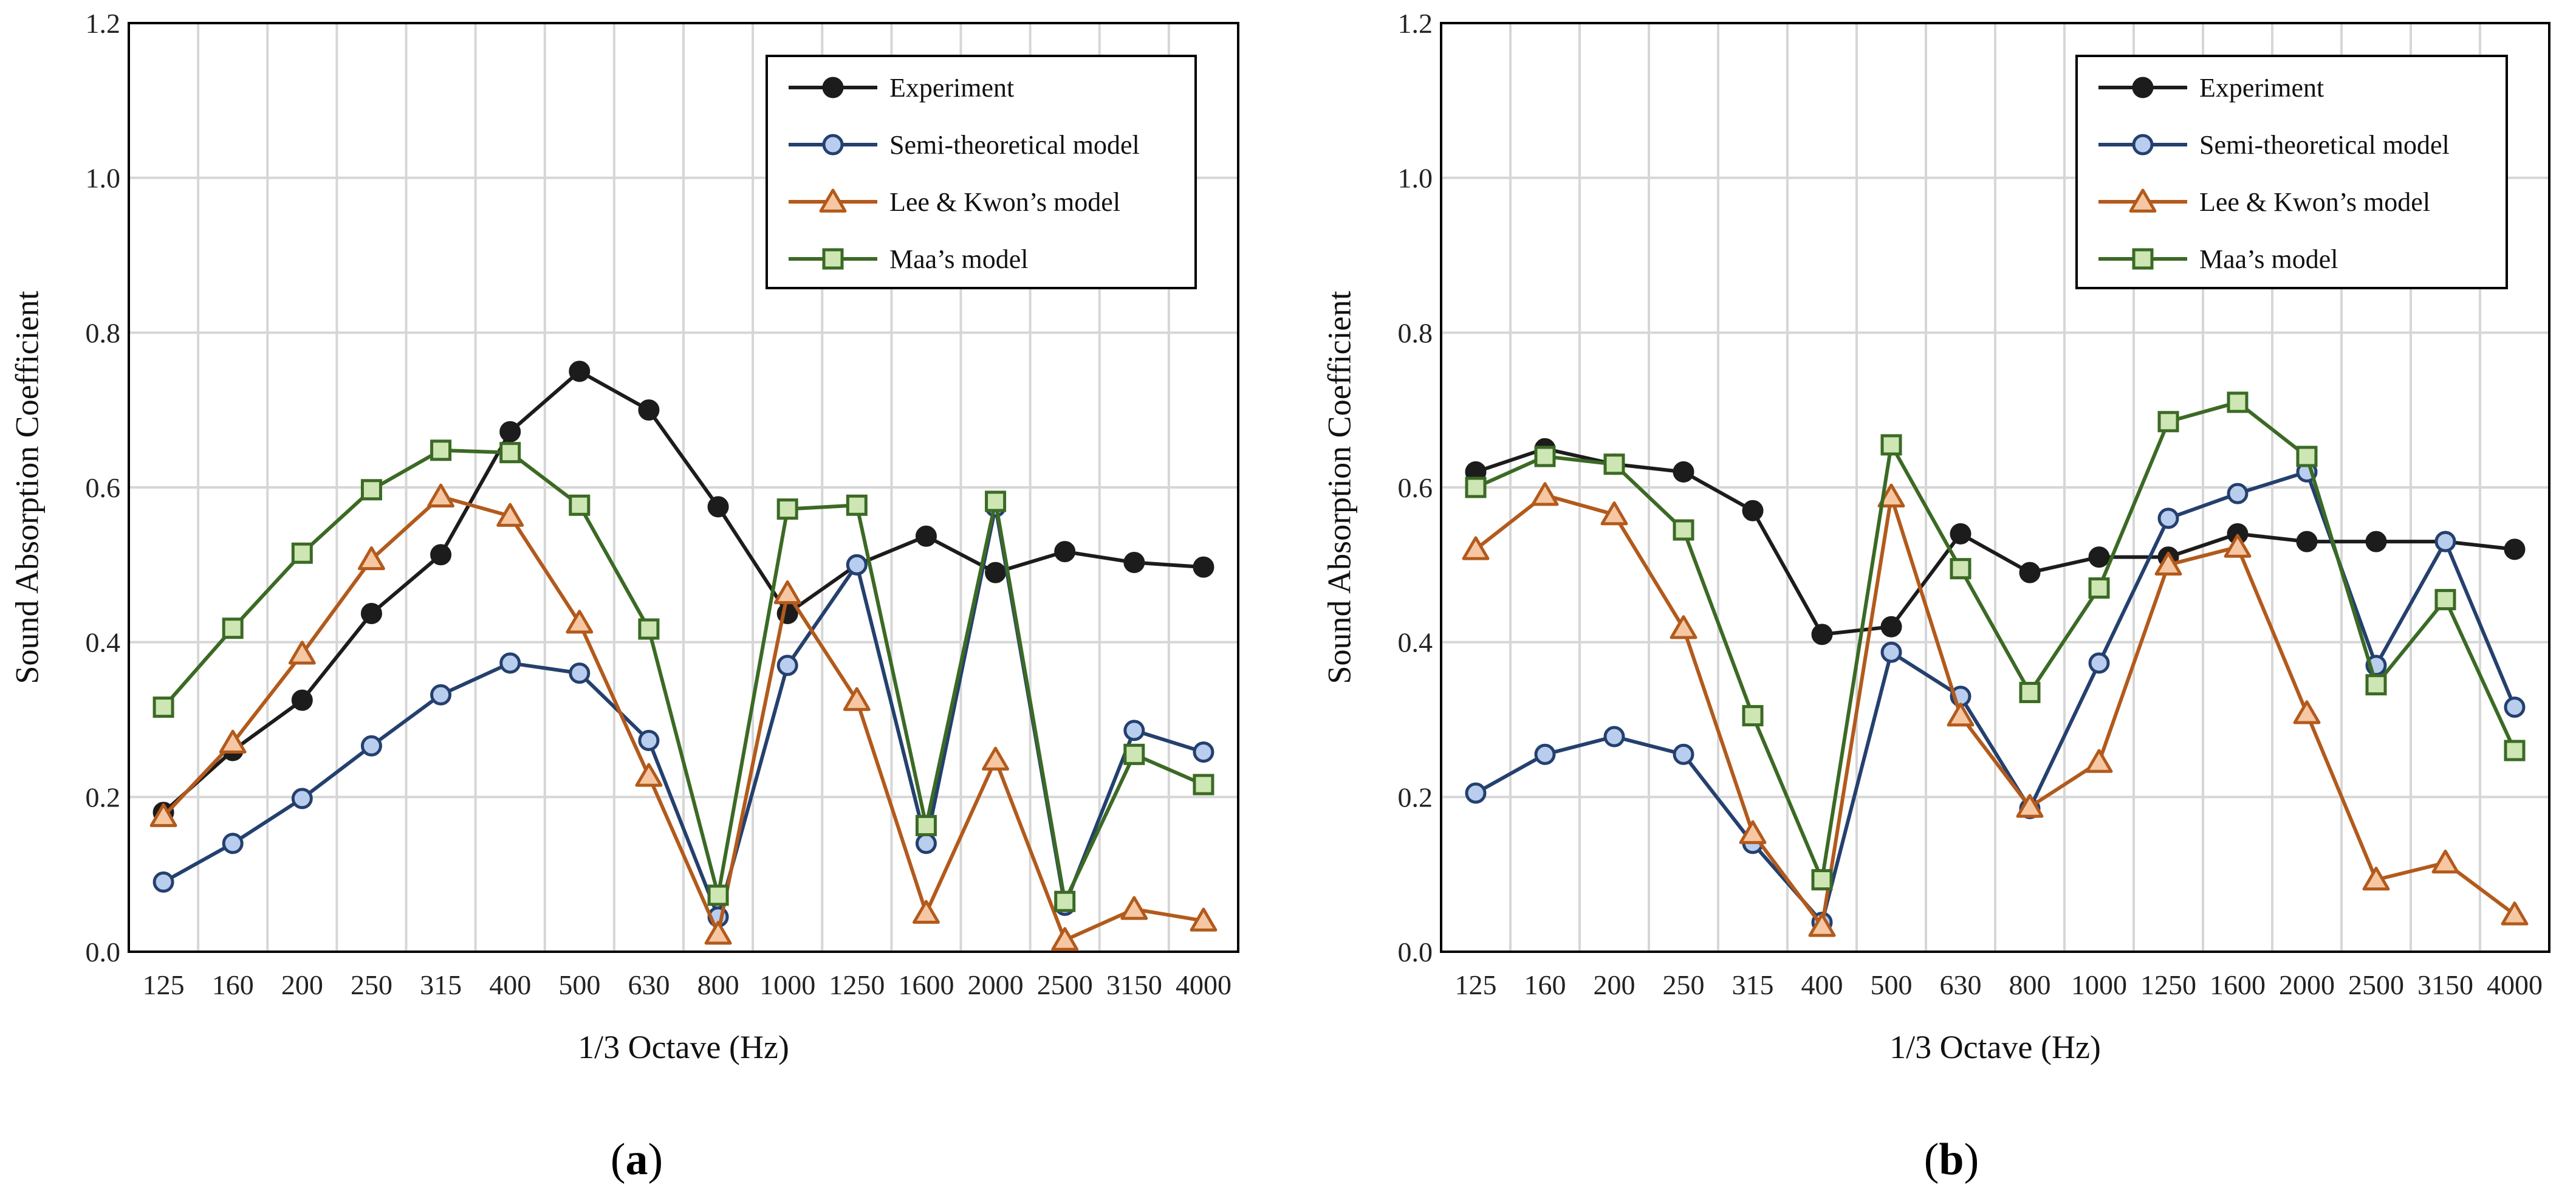 This screenshot has height=1193, width=2576. I want to click on x-axis-title: 1/3 Octave (Hz), so click(683, 1047).